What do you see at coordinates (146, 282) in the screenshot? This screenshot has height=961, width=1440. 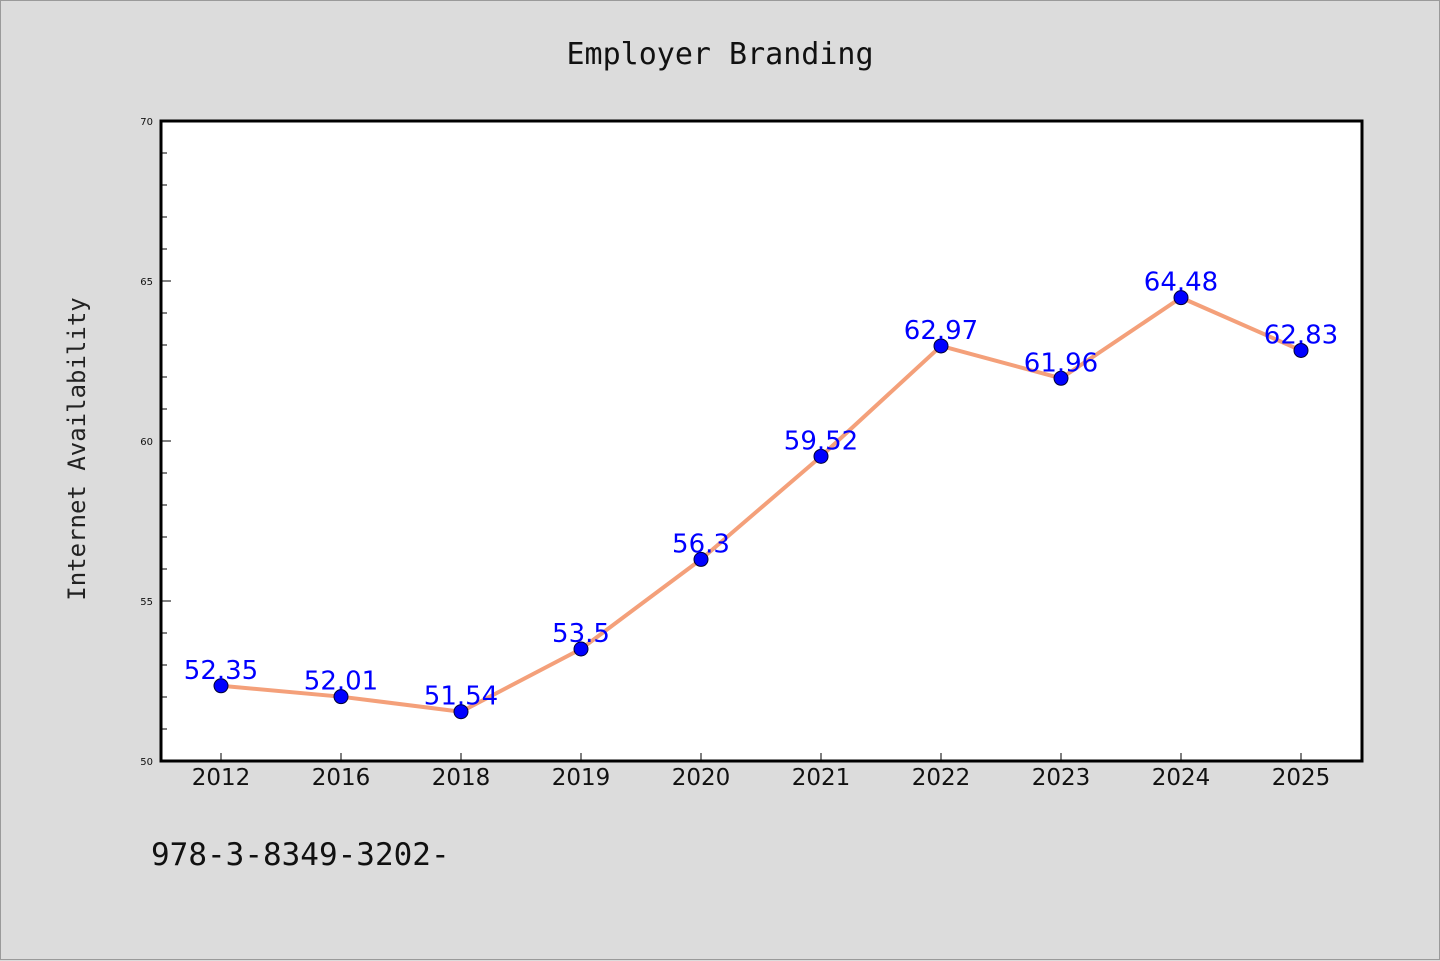 I see `y-tick-label: 65` at bounding box center [146, 282].